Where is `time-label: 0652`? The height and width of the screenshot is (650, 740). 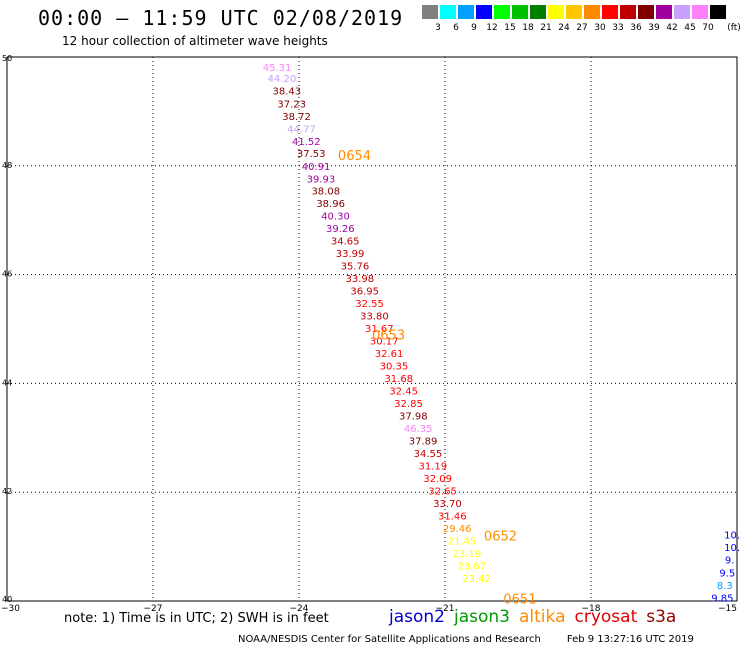
time-label: 0652 is located at coordinates (500, 537).